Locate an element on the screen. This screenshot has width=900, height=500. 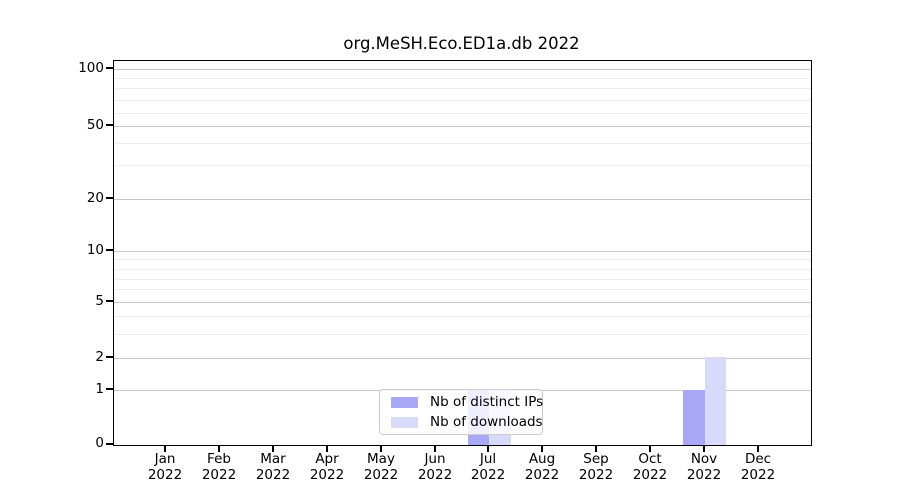
x-label-feb-year: 2022 is located at coordinates (219, 474).